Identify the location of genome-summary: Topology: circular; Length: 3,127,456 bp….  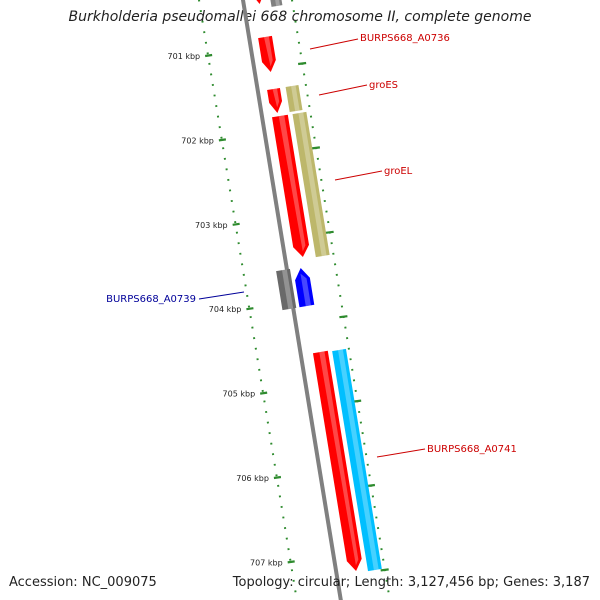
(411, 582).